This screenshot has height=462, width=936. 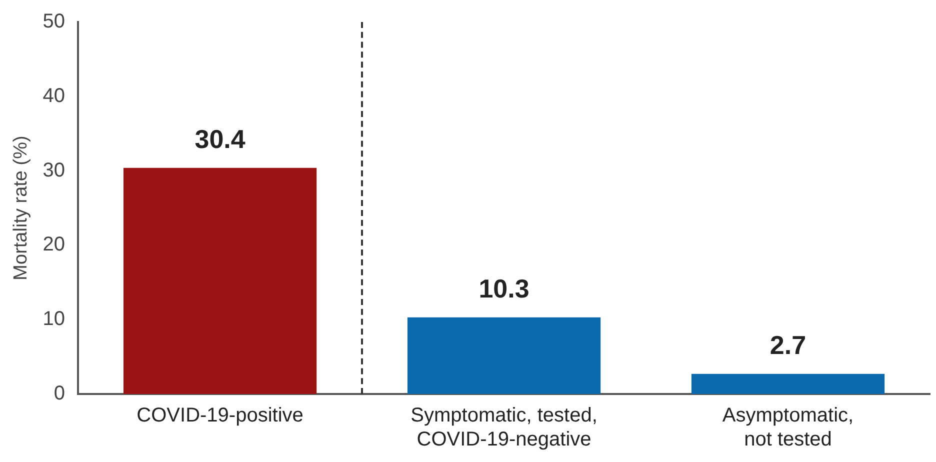 What do you see at coordinates (504, 427) in the screenshot?
I see `x-tick-label: Symptomatic, tested, COVID-19-negative` at bounding box center [504, 427].